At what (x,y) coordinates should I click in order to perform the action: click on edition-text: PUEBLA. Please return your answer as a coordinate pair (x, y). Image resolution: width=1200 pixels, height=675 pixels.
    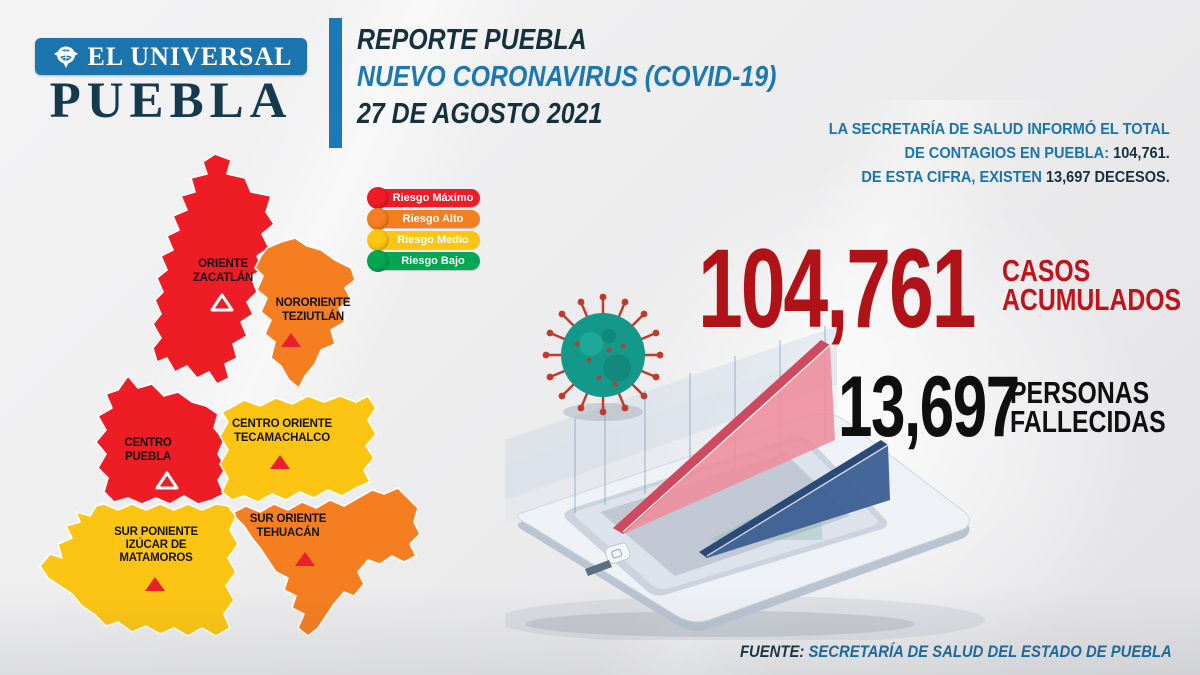
    Looking at the image, I should click on (171, 101).